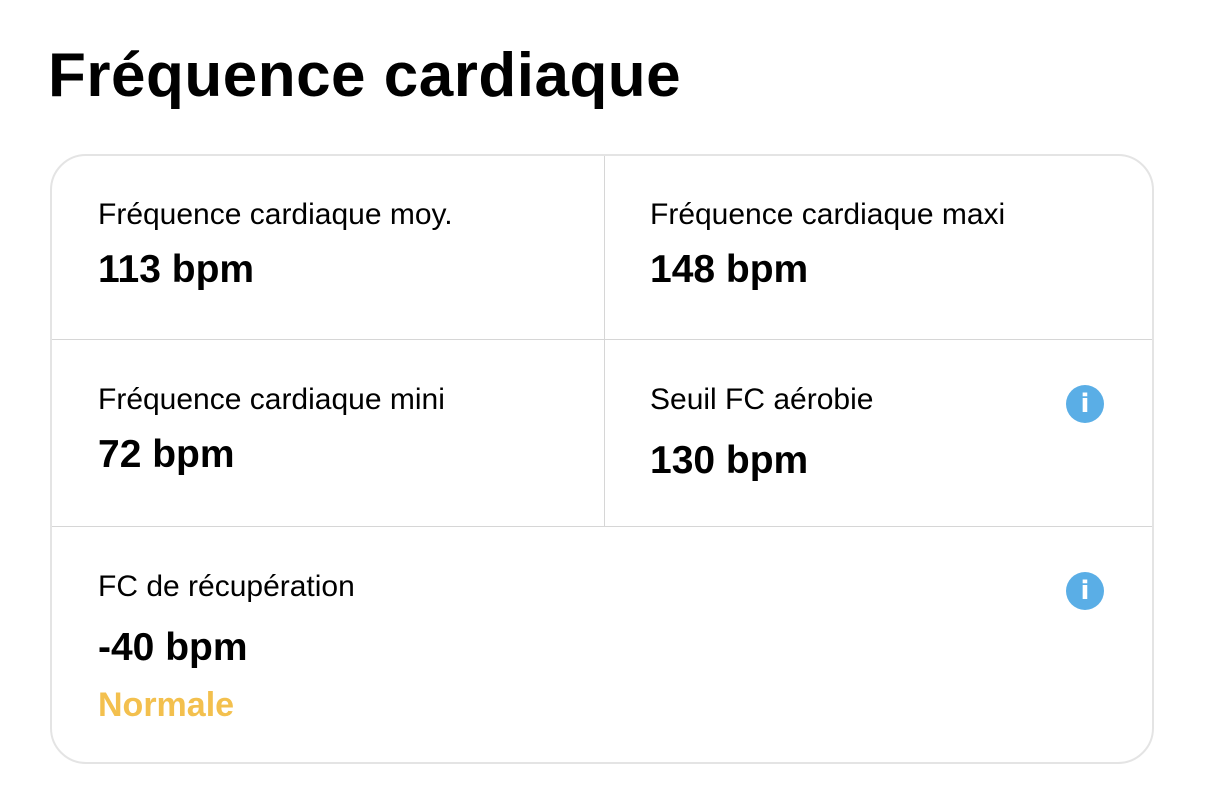 The image size is (1206, 808). Describe the element at coordinates (166, 454) in the screenshot. I see `metric-value: 72 bpm` at that location.